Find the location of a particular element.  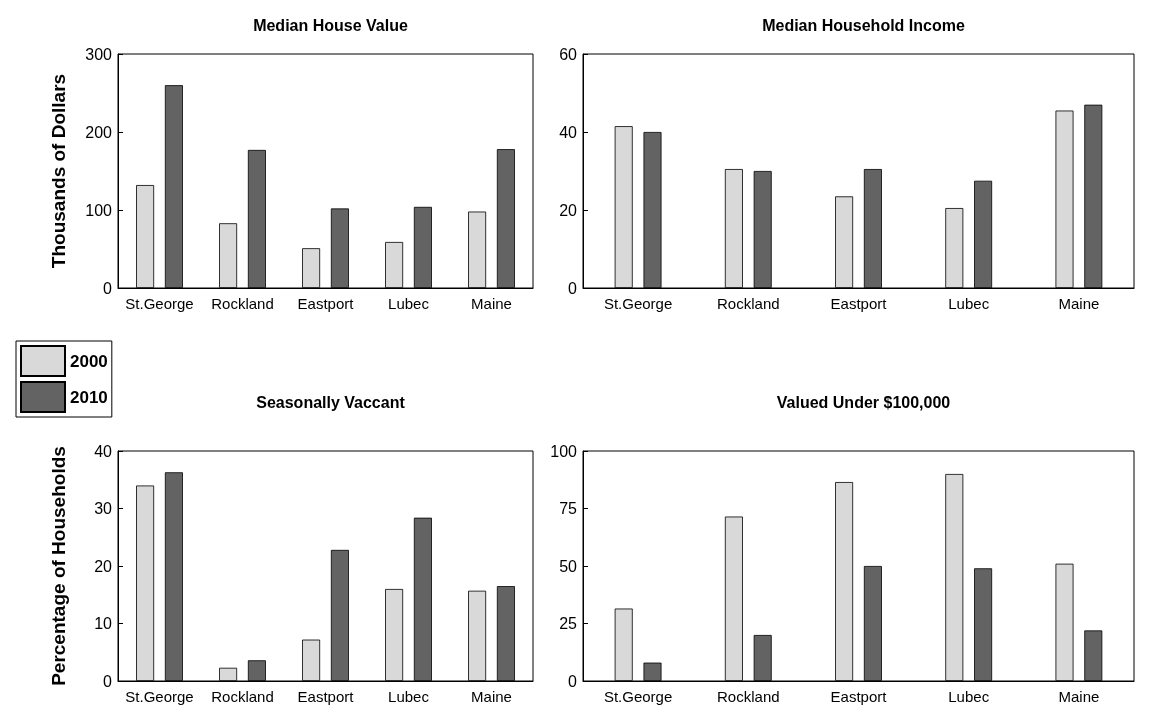

legend-label: 2000 is located at coordinates (89, 361).